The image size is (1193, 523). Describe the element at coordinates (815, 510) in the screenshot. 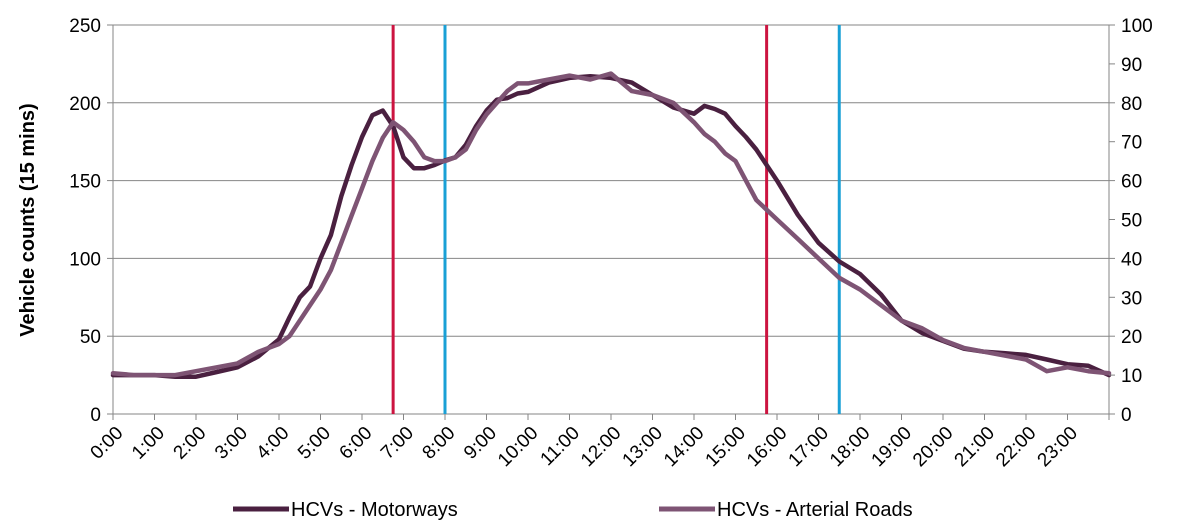

I see `legend-label: HCVs - Arterial Roads` at that location.